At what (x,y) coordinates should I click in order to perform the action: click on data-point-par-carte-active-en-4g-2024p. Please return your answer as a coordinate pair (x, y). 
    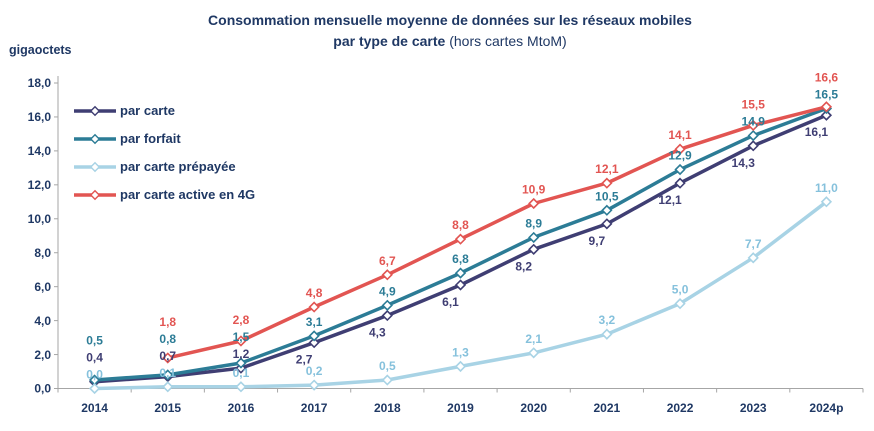
    Looking at the image, I should click on (826, 107).